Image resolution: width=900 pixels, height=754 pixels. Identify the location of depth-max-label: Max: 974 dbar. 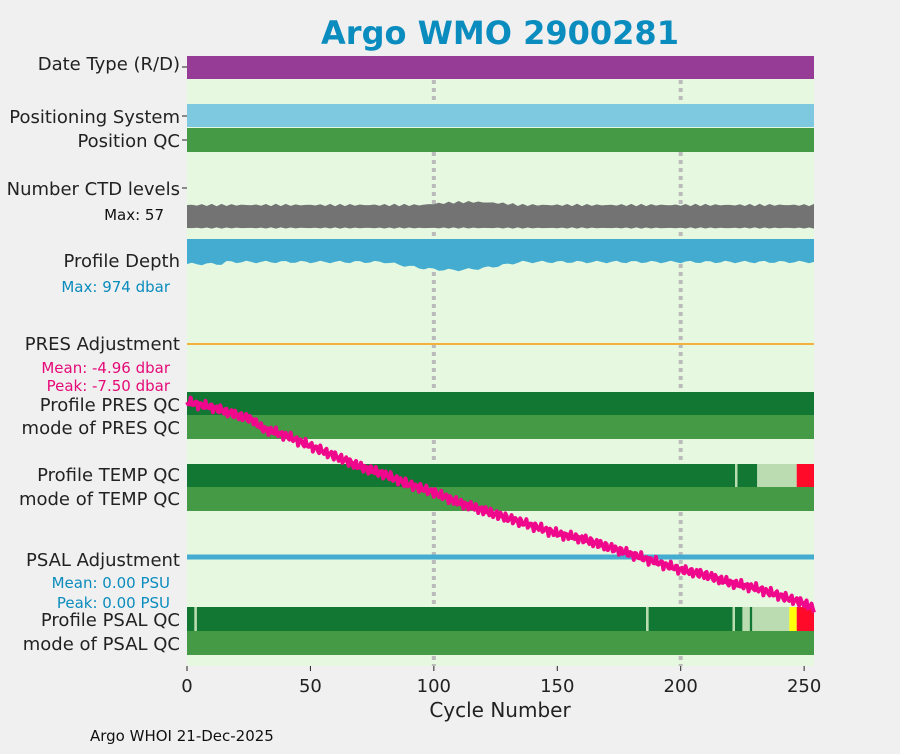
(115, 287).